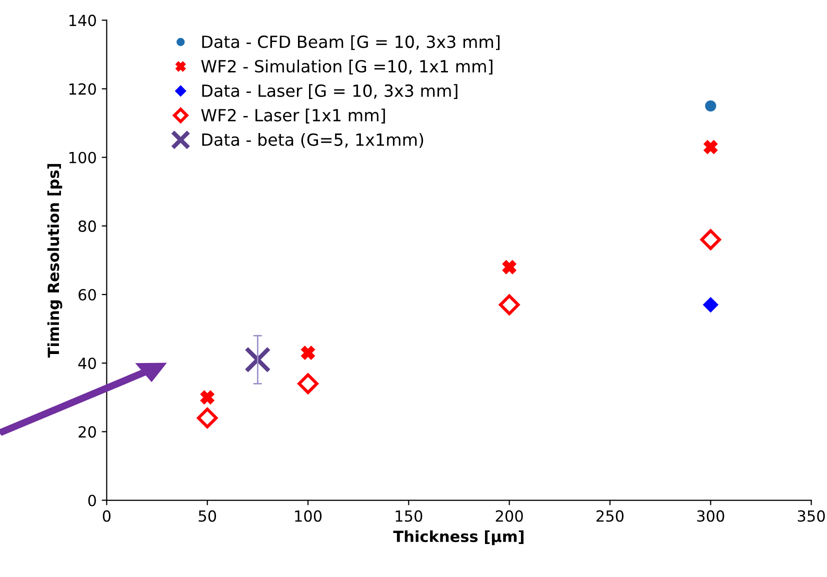 The image size is (827, 577). I want to click on y-tick-label: 120, so click(82, 89).